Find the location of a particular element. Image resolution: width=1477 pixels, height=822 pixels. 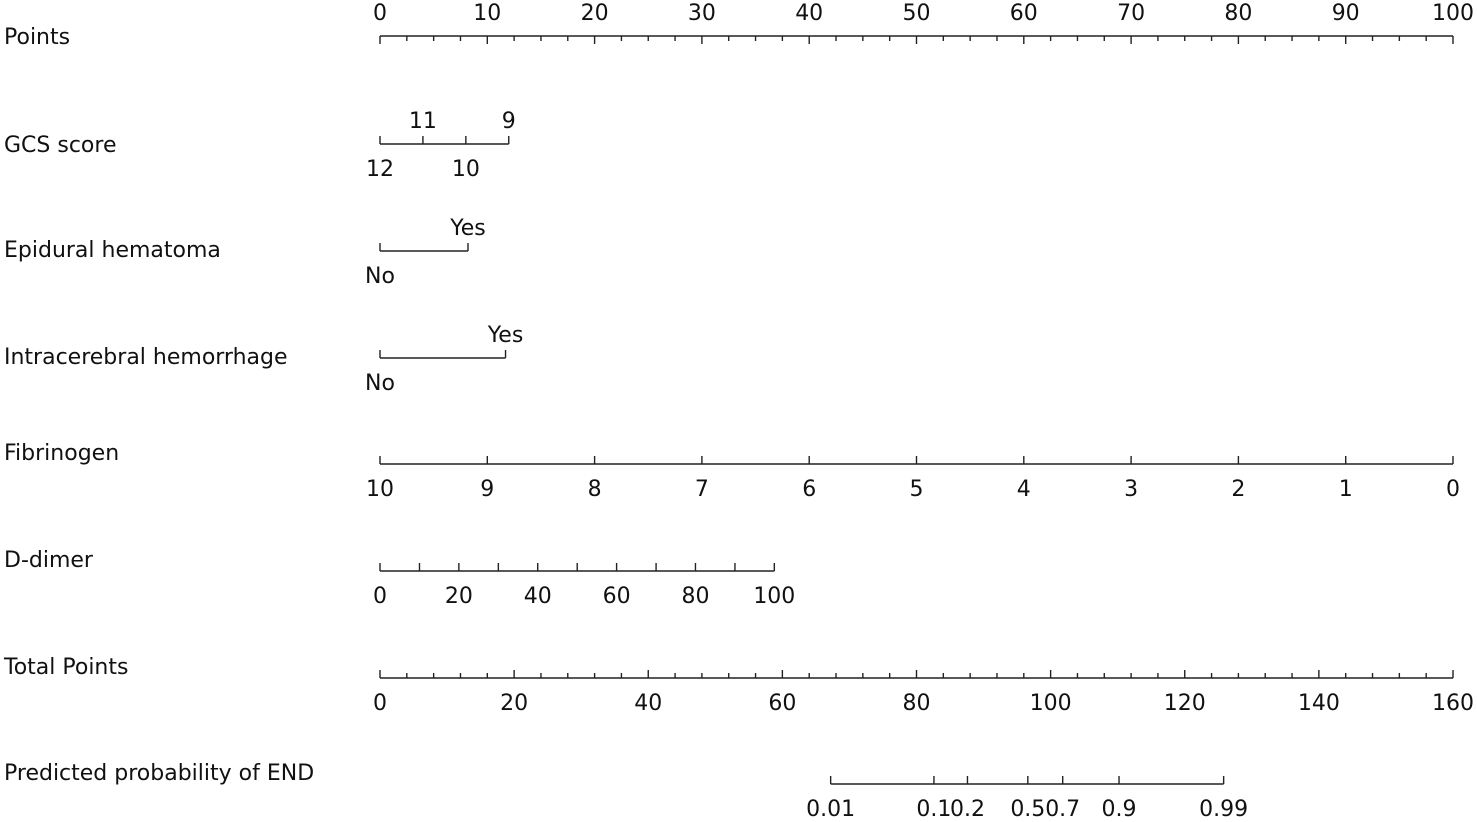

tick-label: 0.2 is located at coordinates (967, 809).